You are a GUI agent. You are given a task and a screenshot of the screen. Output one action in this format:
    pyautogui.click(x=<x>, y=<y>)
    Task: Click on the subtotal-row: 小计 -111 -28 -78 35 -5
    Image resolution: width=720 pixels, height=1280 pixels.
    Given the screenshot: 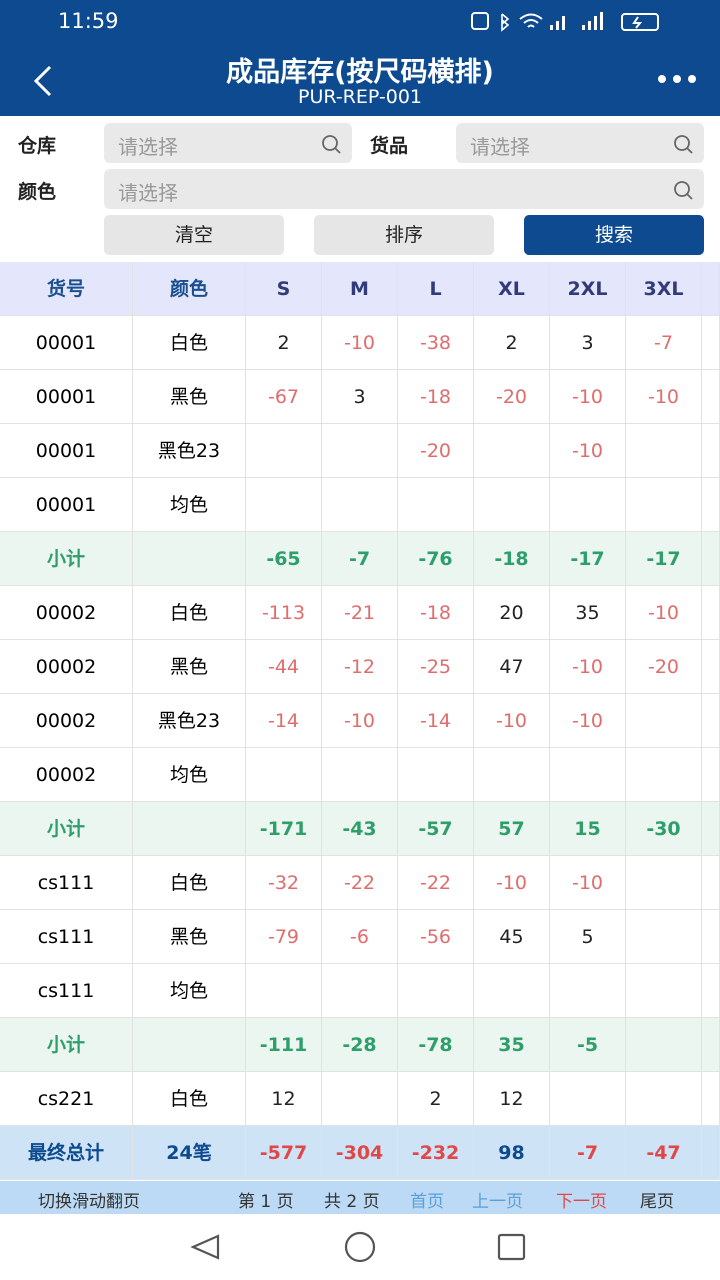 What is the action you would take?
    pyautogui.click(x=360, y=1045)
    